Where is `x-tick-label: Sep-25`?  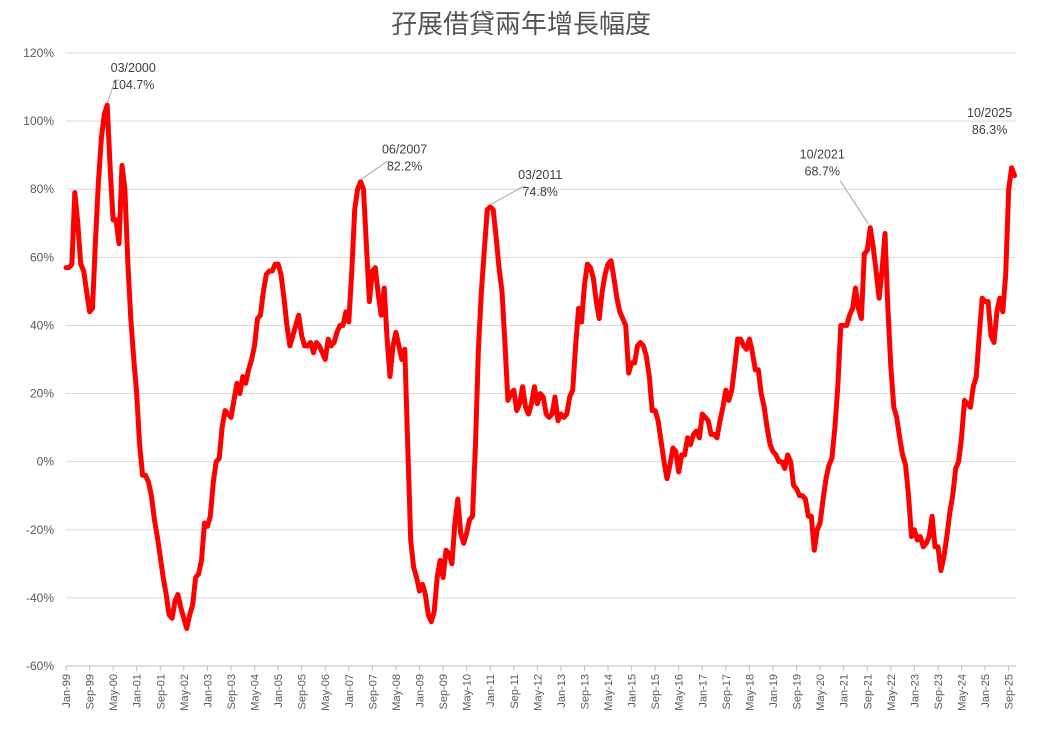
x-tick-label: Sep-25 is located at coordinates (1010, 691).